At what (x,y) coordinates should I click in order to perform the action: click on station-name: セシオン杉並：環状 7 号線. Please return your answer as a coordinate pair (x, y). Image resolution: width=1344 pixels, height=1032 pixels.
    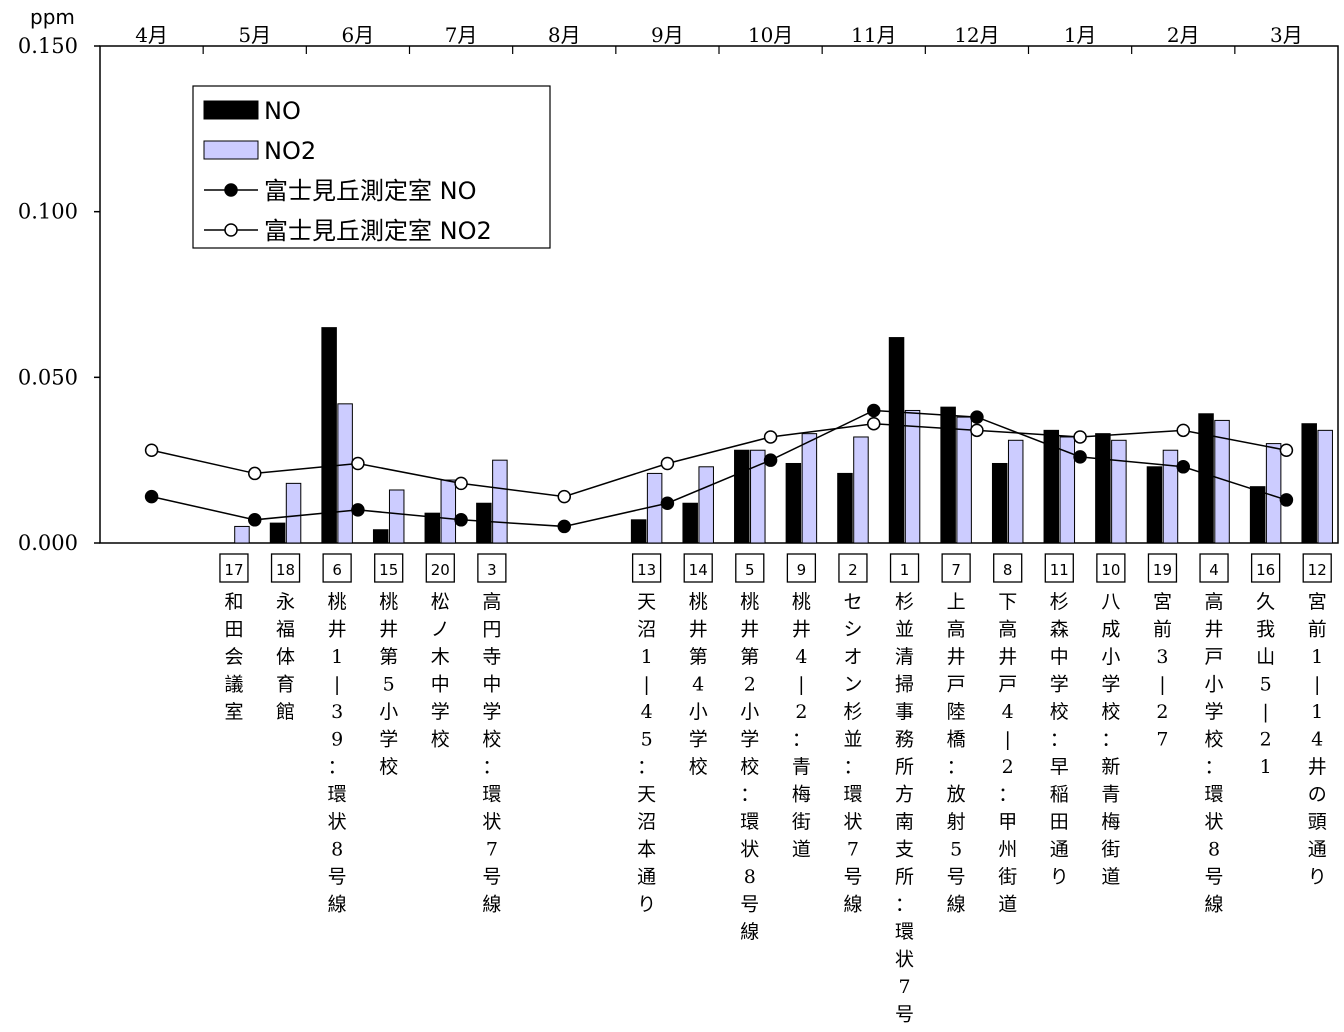
    Looking at the image, I should click on (852, 753).